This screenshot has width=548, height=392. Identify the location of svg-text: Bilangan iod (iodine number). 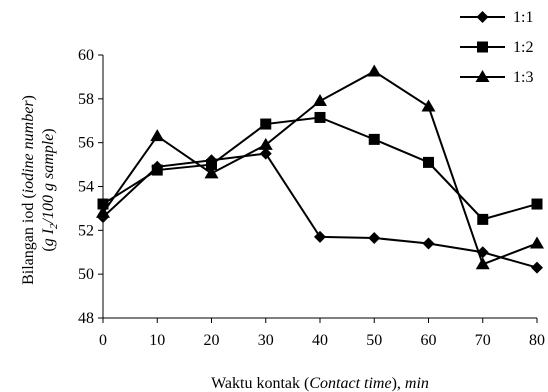
(28, 190).